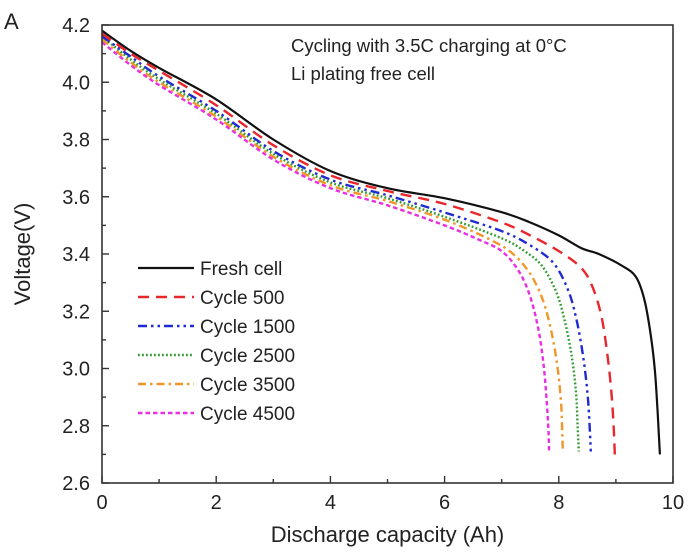 This screenshot has width=700, height=560. I want to click on y-axis: 2.6 2.8 3.0 3.2 3.4 3.6 3.8 4.0 4.2, so click(85, 255).